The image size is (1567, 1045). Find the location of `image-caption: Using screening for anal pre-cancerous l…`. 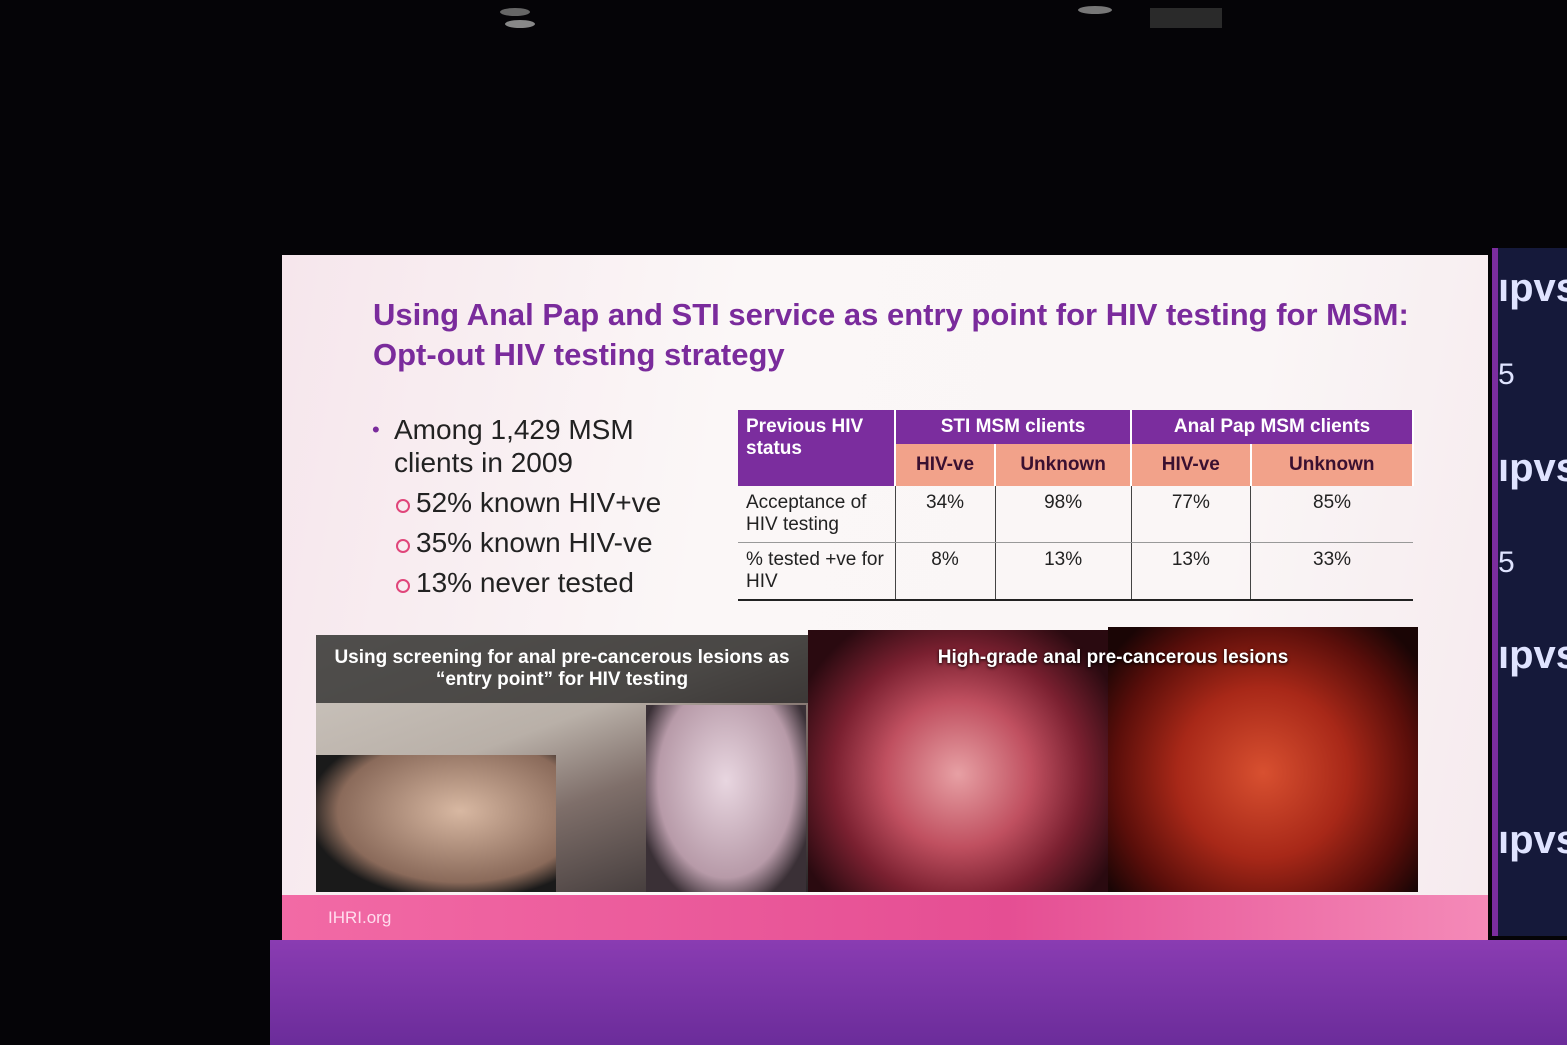

image-caption: Using screening for anal pre-cancerous l… is located at coordinates (562, 669).